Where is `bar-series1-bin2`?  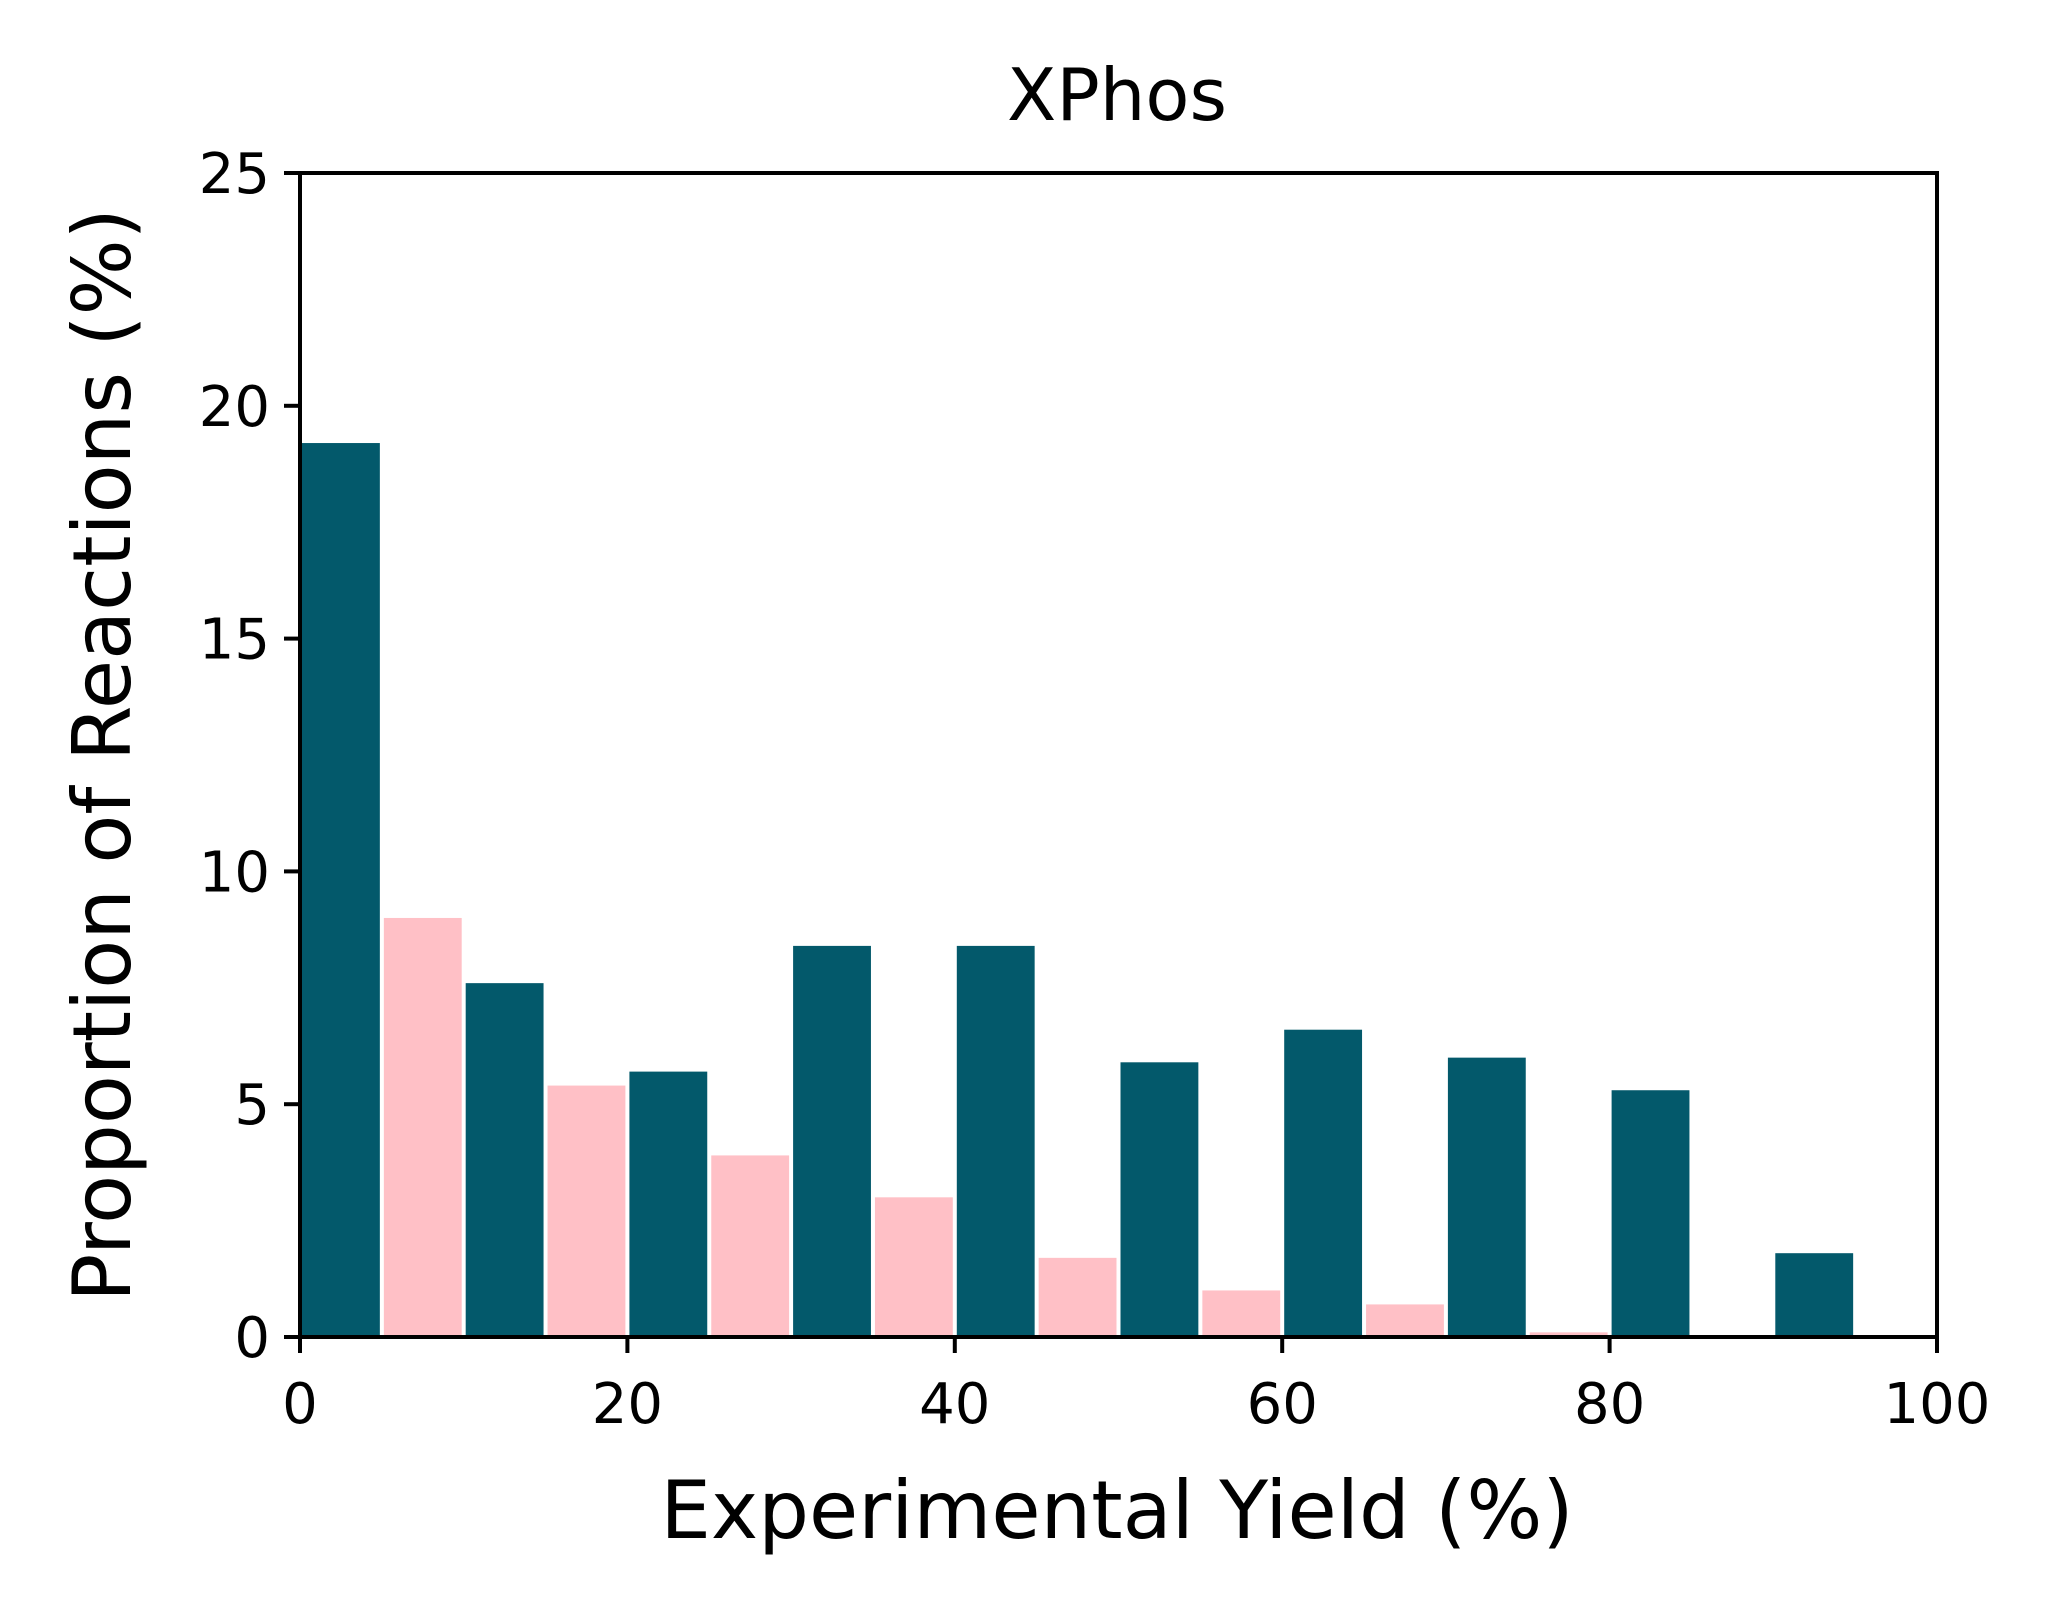
bar-series1-bin2 is located at coordinates (504, 1160).